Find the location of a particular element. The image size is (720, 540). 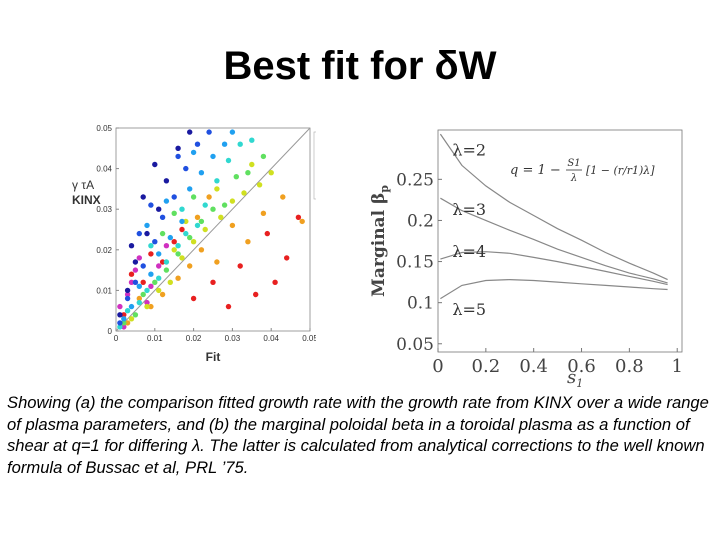

x-tick-label: 0.4 is located at coordinates (533, 366).